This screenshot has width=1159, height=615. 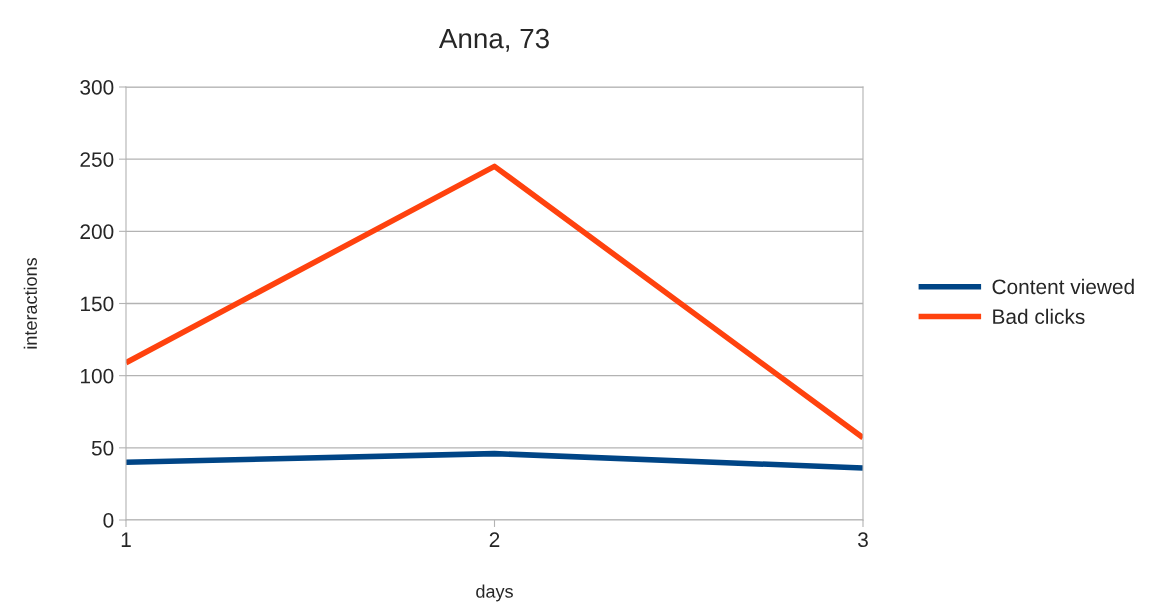 What do you see at coordinates (97, 159) in the screenshot?
I see `y-tick-label: 250` at bounding box center [97, 159].